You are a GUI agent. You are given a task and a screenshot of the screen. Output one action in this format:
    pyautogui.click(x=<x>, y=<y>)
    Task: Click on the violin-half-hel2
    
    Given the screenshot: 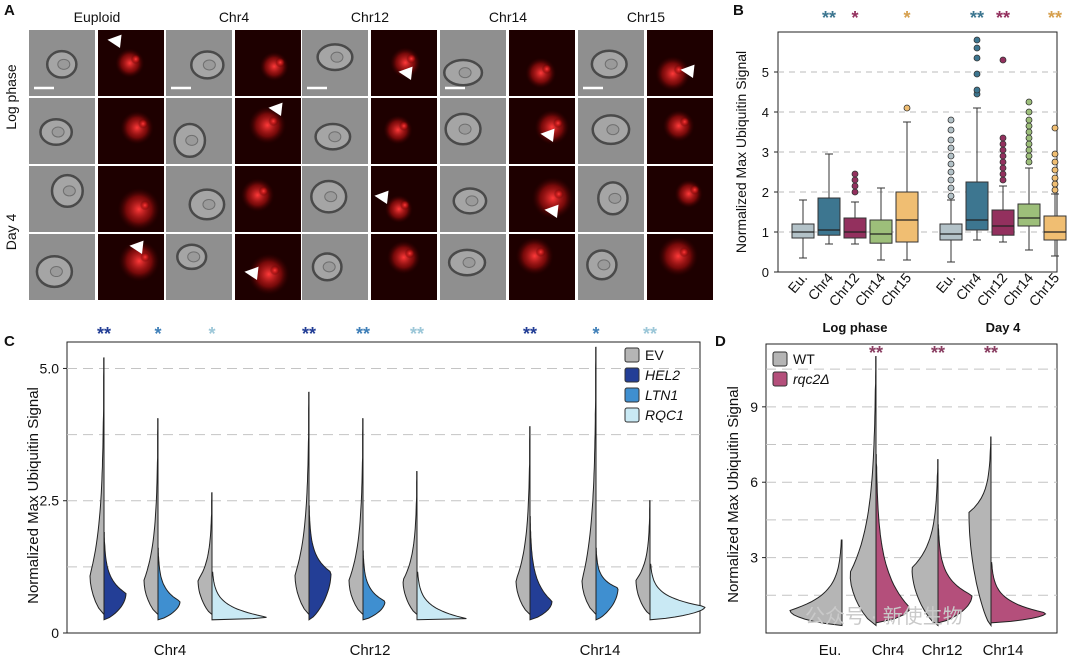 What is the action you would take?
    pyautogui.click(x=320, y=563)
    